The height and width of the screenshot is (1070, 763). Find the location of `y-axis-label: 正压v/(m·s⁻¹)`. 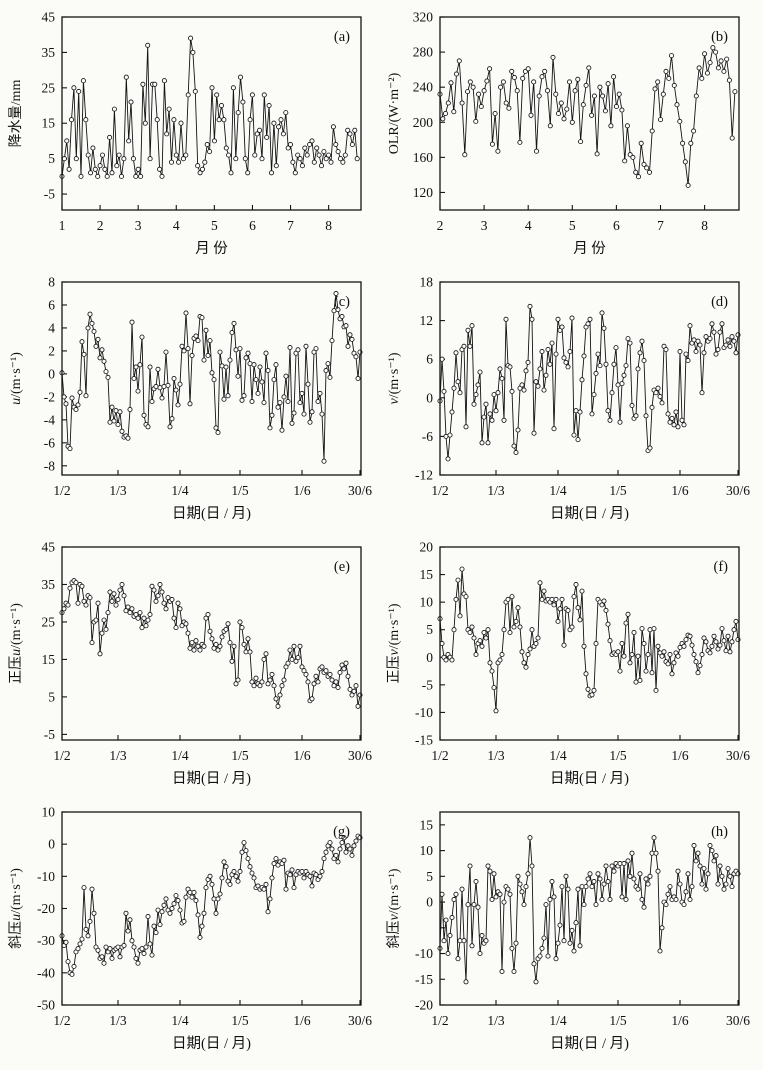

y-axis-label: 正压v/(m·s⁻¹) is located at coordinates (394, 643).